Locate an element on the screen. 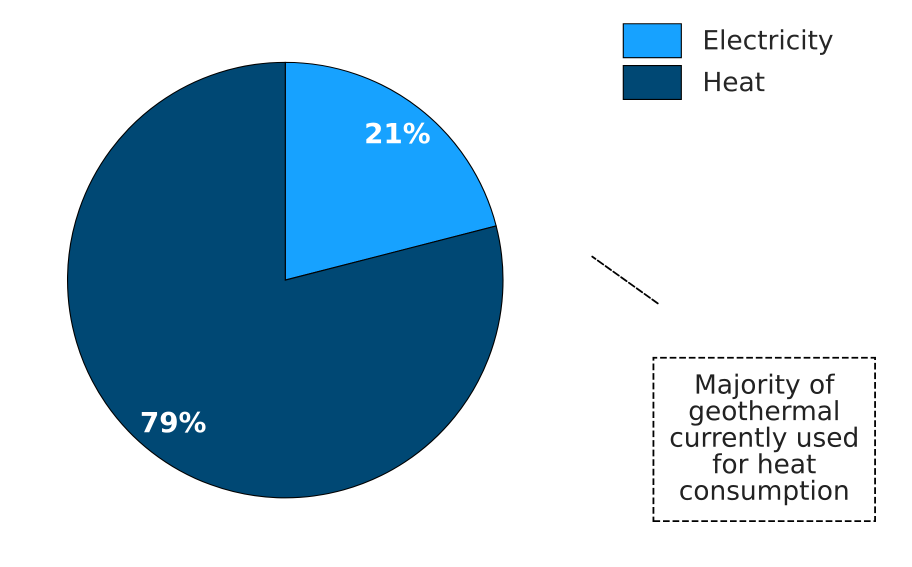  text: Majority of geothermal currently used for heat consumption is located at coordinates (763, 440).